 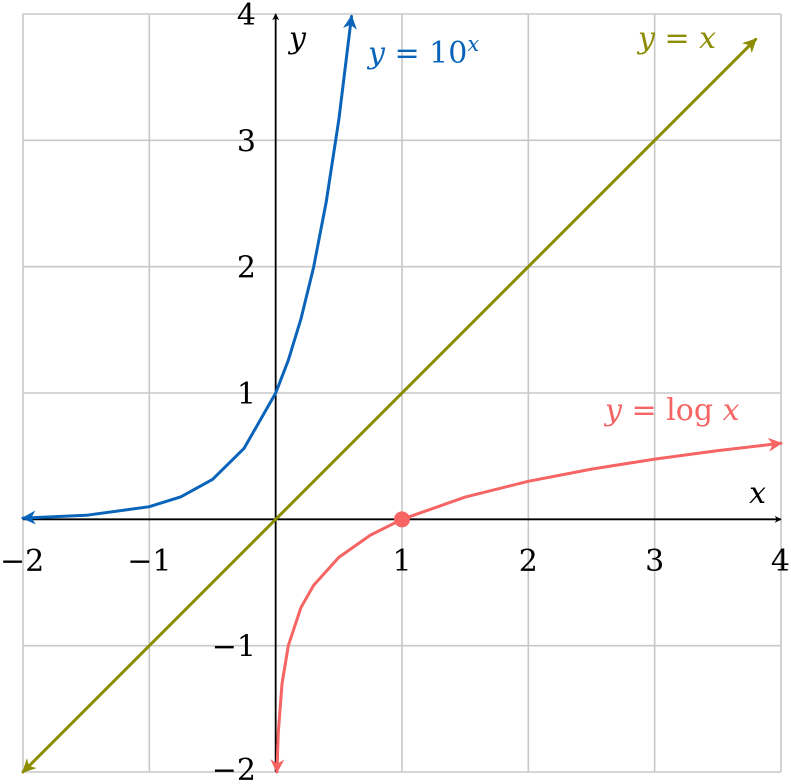 What do you see at coordinates (528, 561) in the screenshot?
I see `x-tick-label: 2` at bounding box center [528, 561].